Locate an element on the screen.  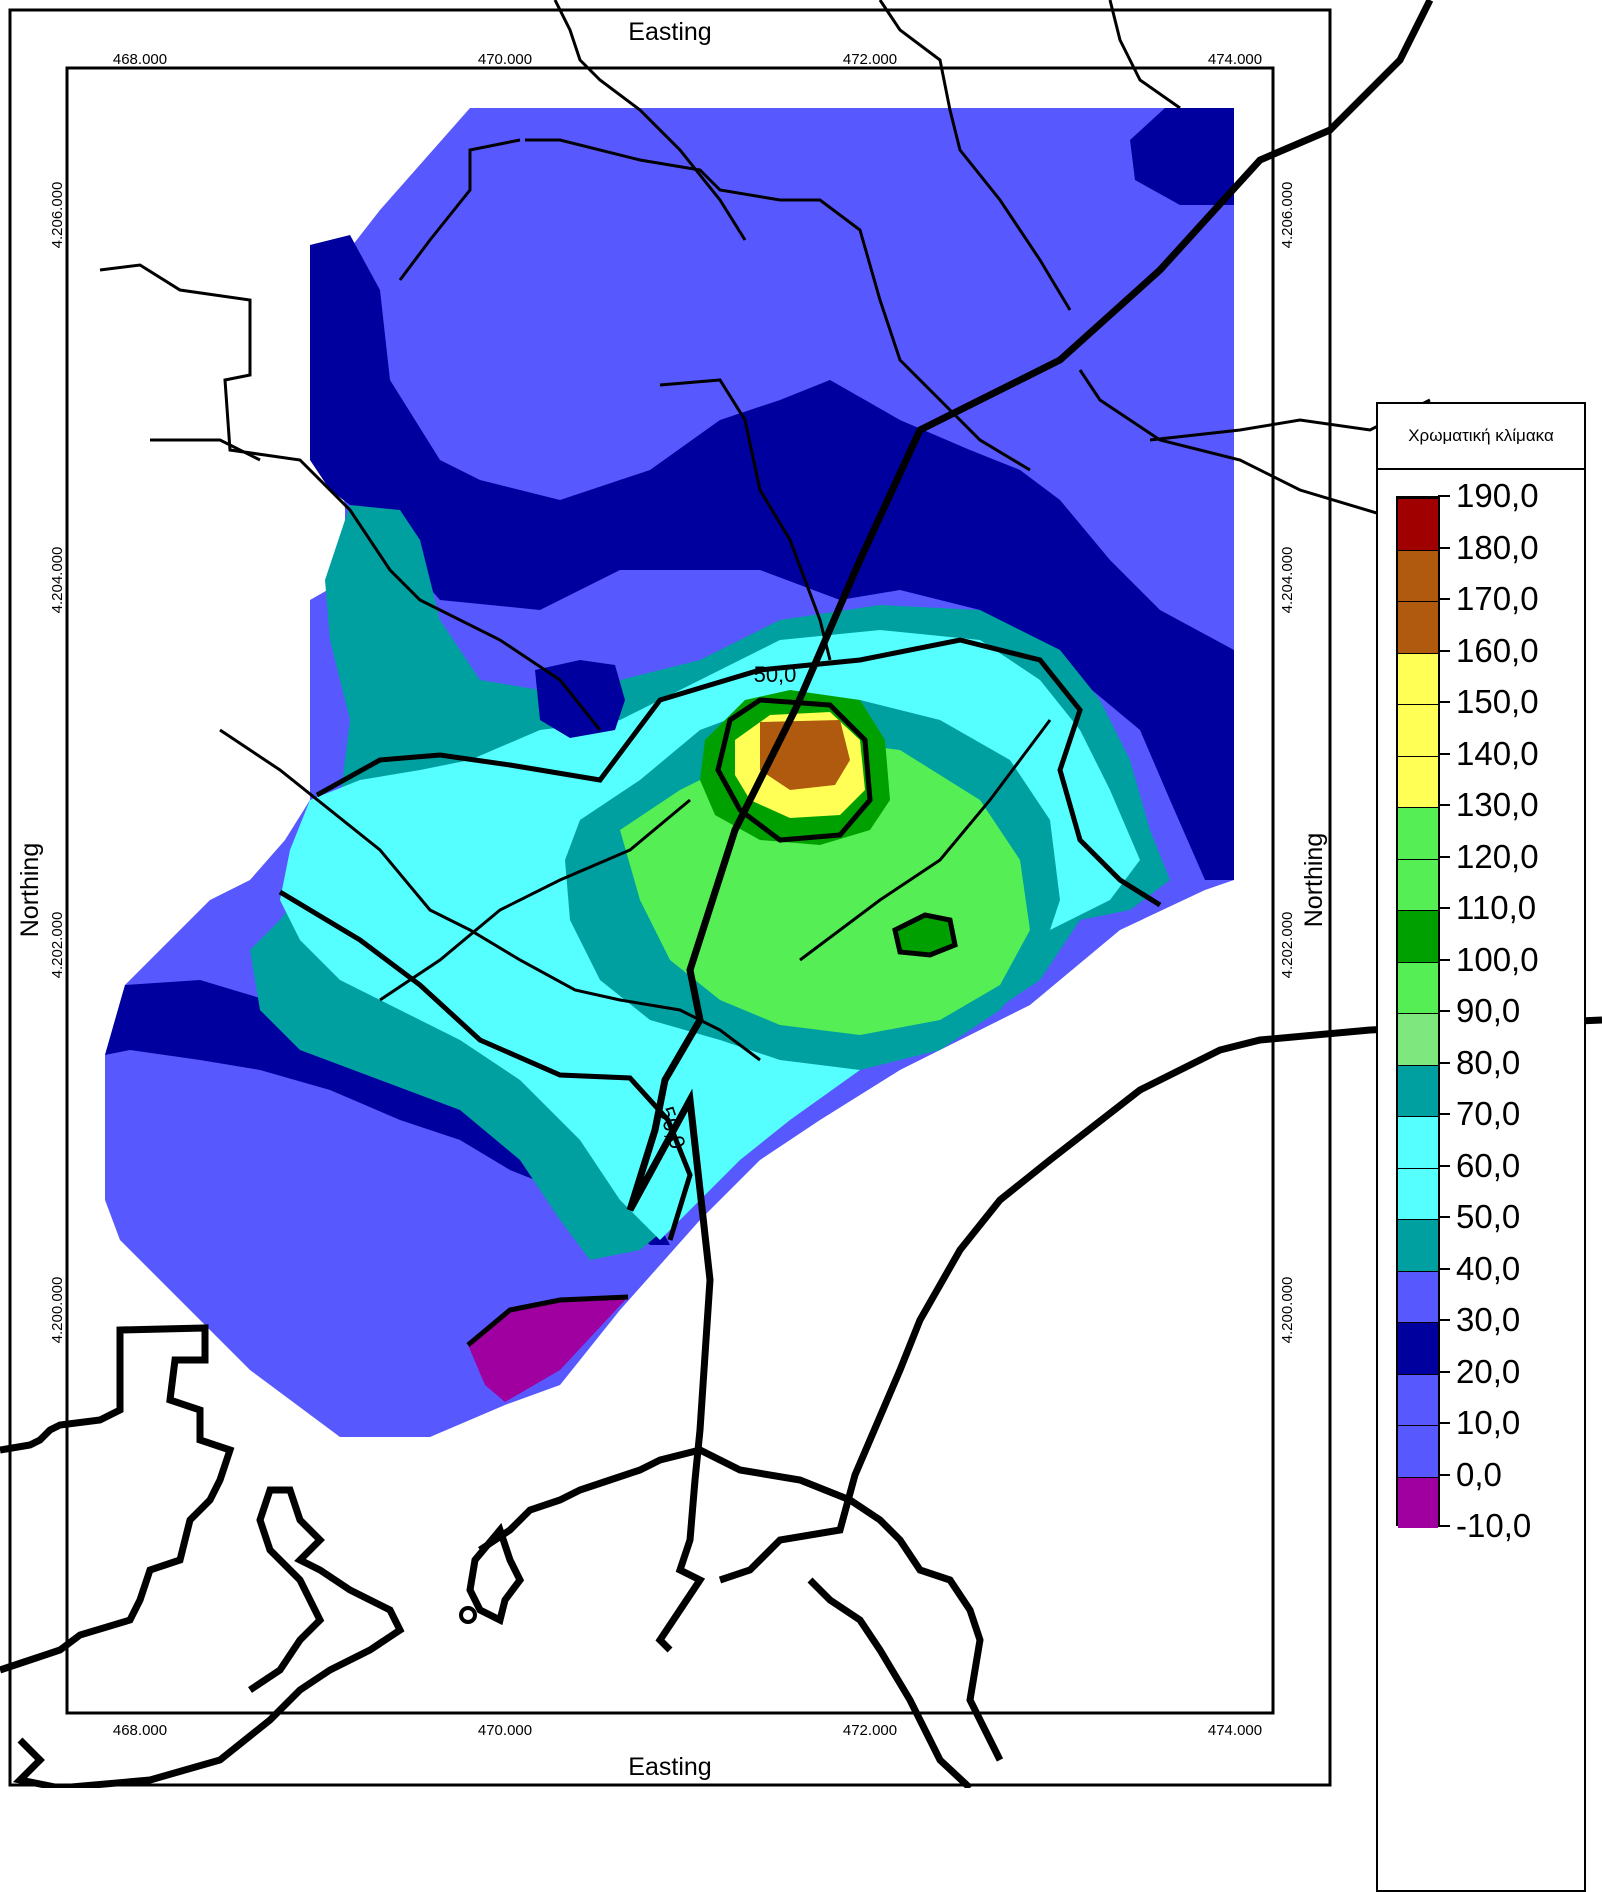
legend-level-label: 150,0 is located at coordinates (1497, 701).